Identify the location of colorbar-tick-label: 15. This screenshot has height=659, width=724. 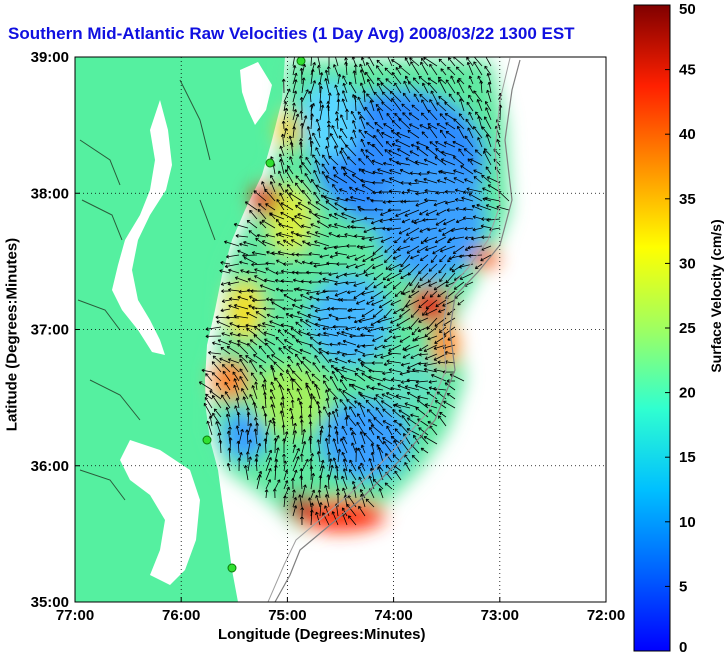
(687, 457).